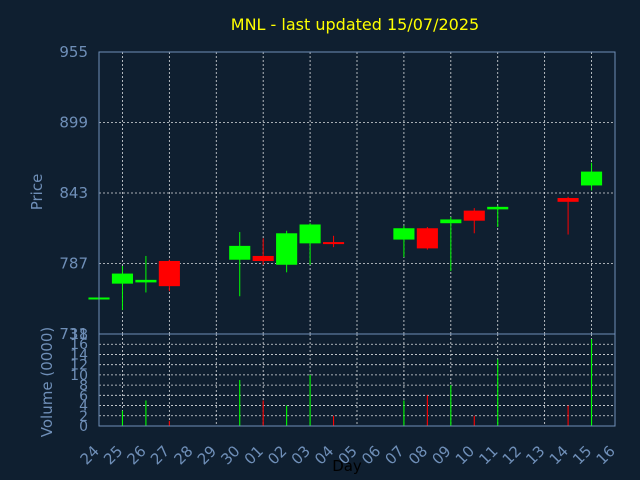 The height and width of the screenshot is (480, 640). I want to click on volume-tick-label: 14, so click(79, 355).